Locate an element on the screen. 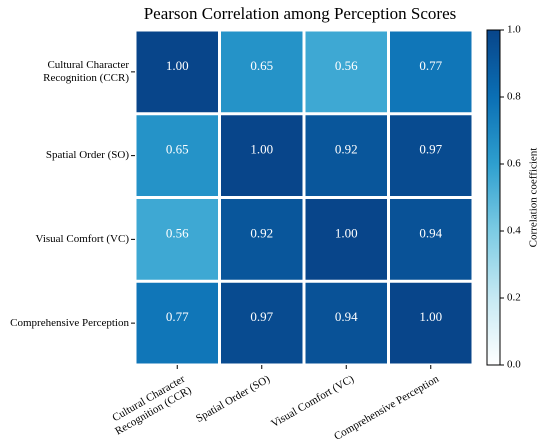  y-tick-label: Visual Comfort (VC) is located at coordinates (82, 238).